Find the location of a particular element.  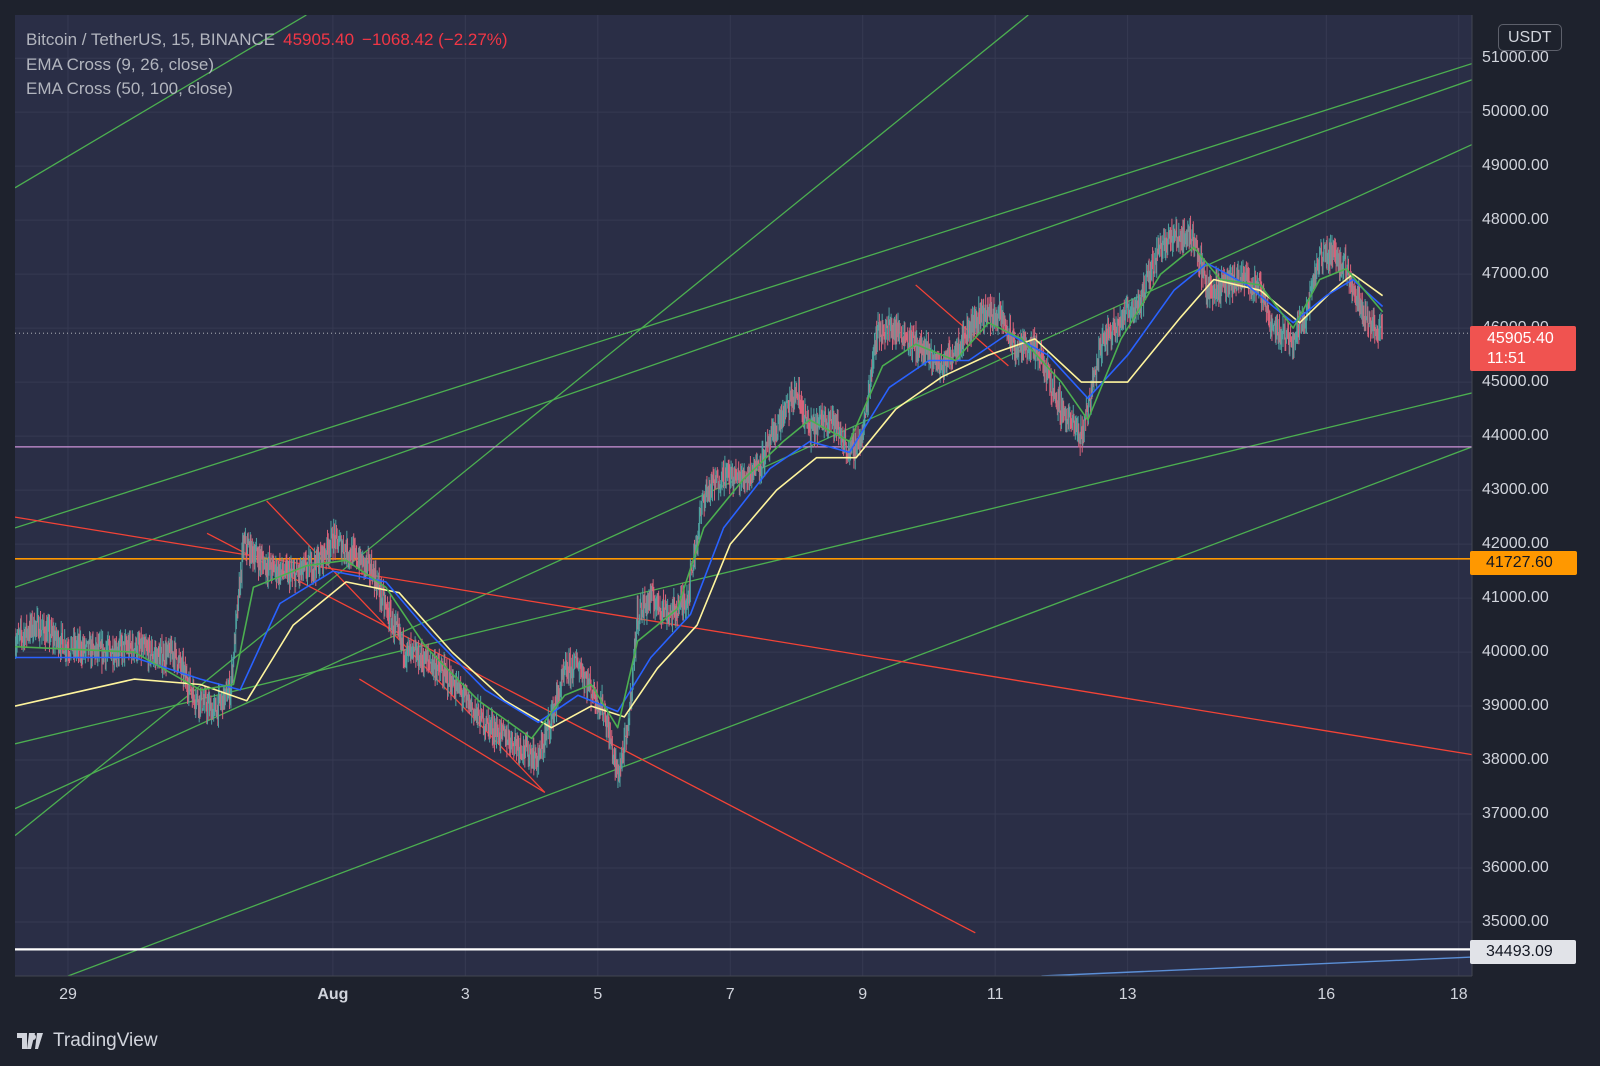

price-tick-label: 49000.00 is located at coordinates (1515, 166).